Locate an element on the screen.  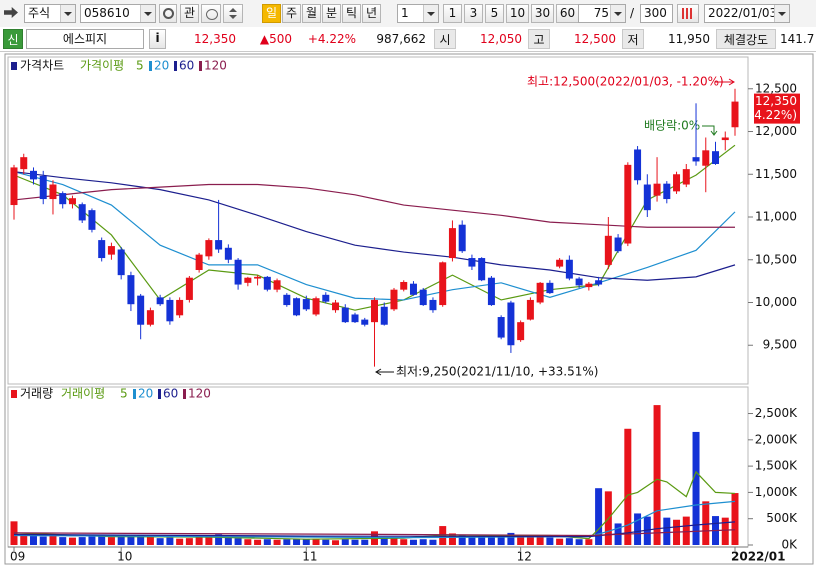
low-note: 최저:9,250(2021/11/10, +33.51%) is located at coordinates (497, 372).